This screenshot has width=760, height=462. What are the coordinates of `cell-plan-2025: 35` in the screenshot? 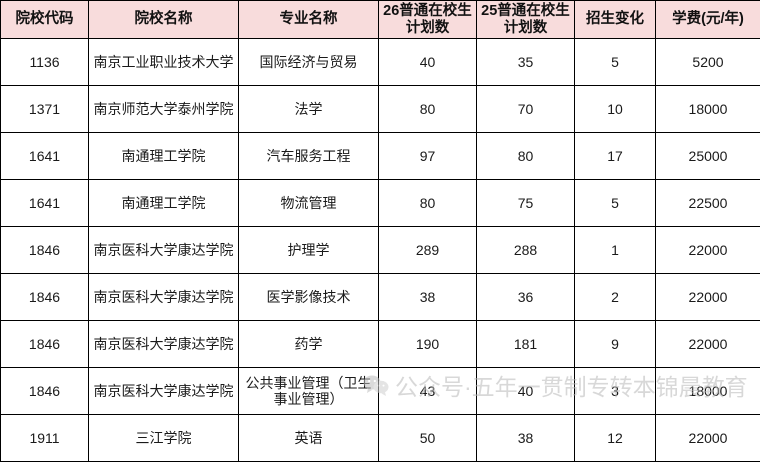 It's located at (526, 62).